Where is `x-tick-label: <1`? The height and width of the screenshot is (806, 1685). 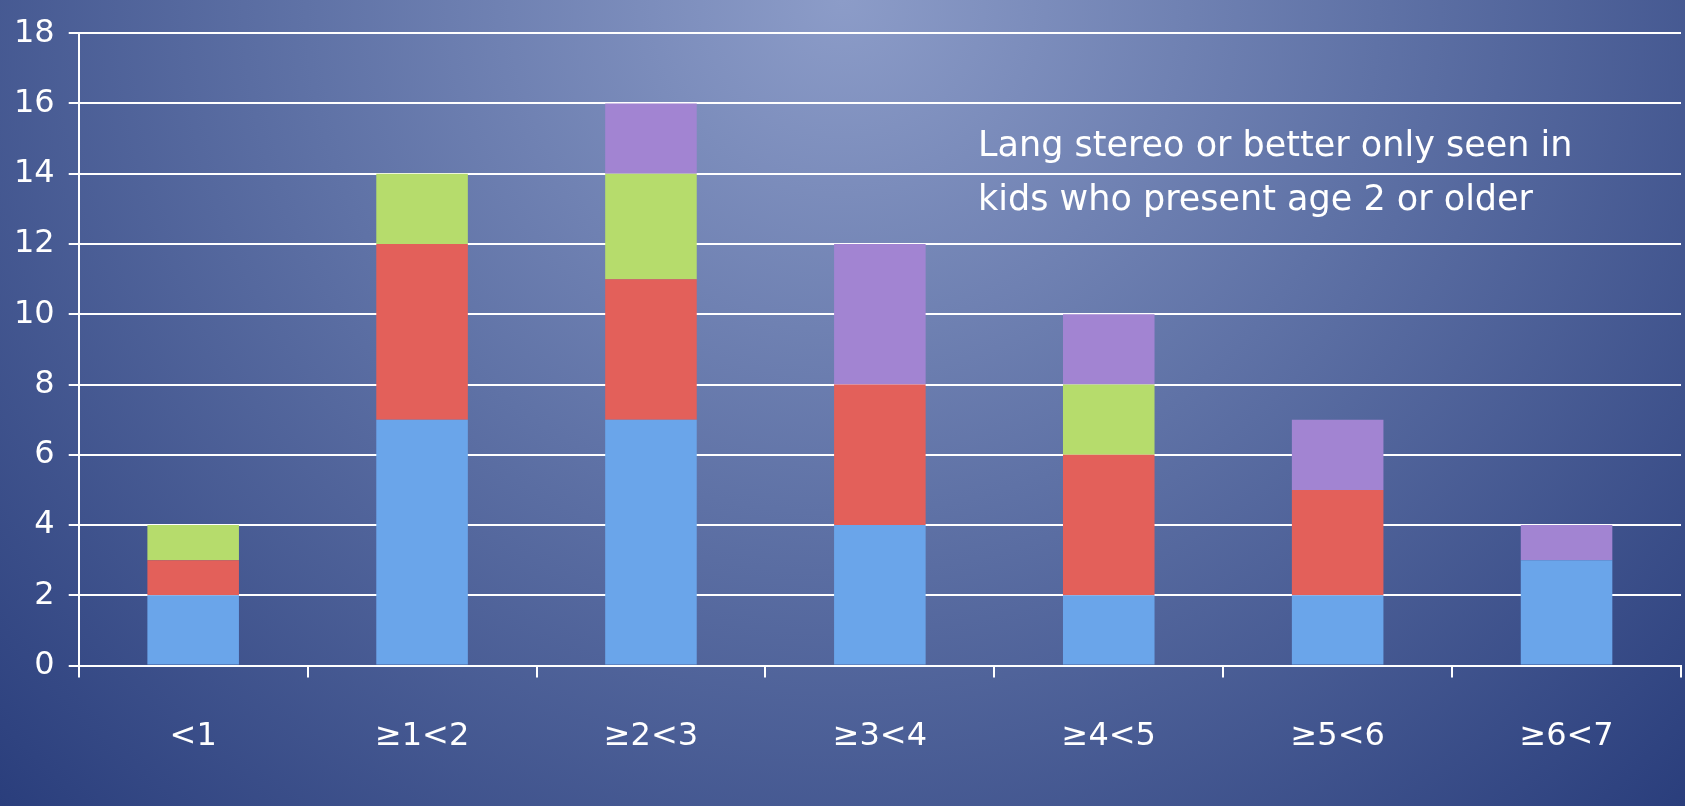 x-tick-label: <1 is located at coordinates (193, 734).